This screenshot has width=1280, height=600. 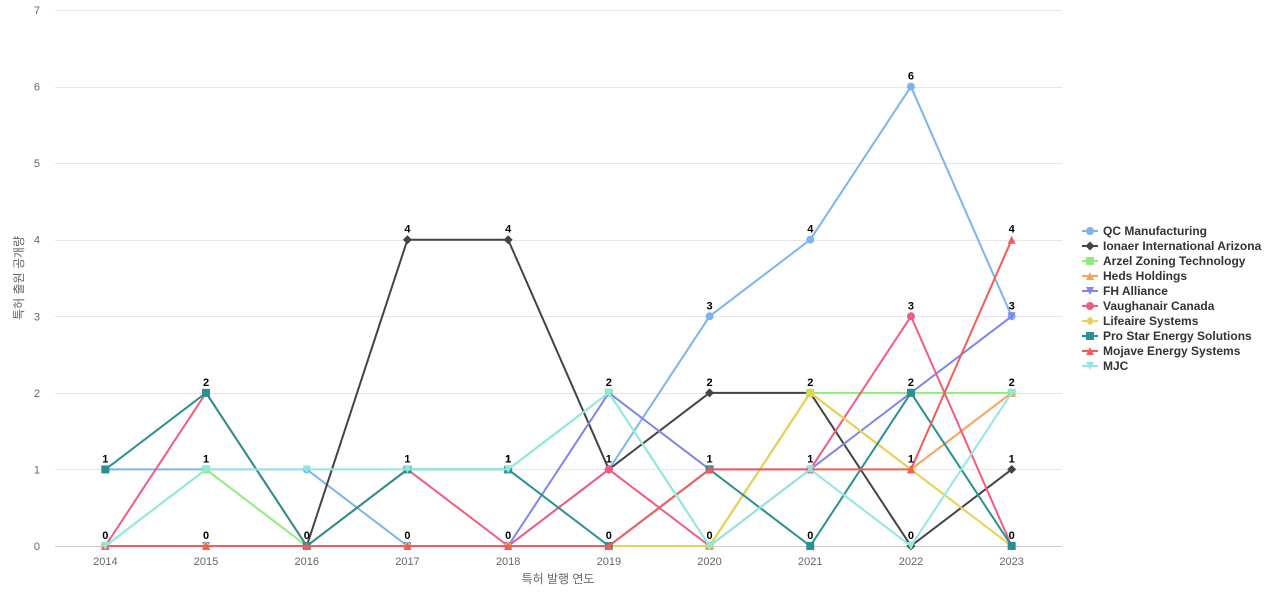 What do you see at coordinates (37, 547) in the screenshot?
I see `y-tick-label: 0` at bounding box center [37, 547].